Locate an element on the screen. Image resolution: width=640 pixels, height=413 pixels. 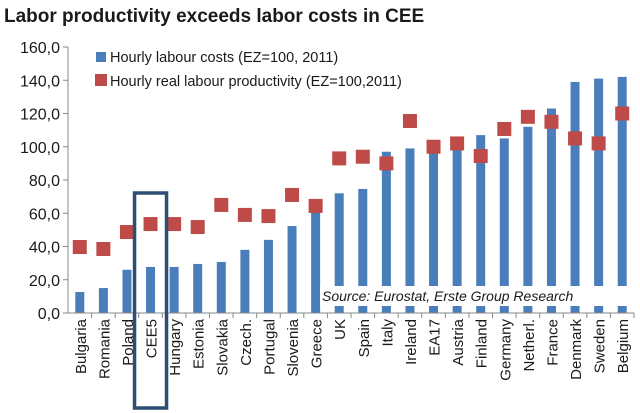
x-tick-label: Spain is located at coordinates (364, 338).